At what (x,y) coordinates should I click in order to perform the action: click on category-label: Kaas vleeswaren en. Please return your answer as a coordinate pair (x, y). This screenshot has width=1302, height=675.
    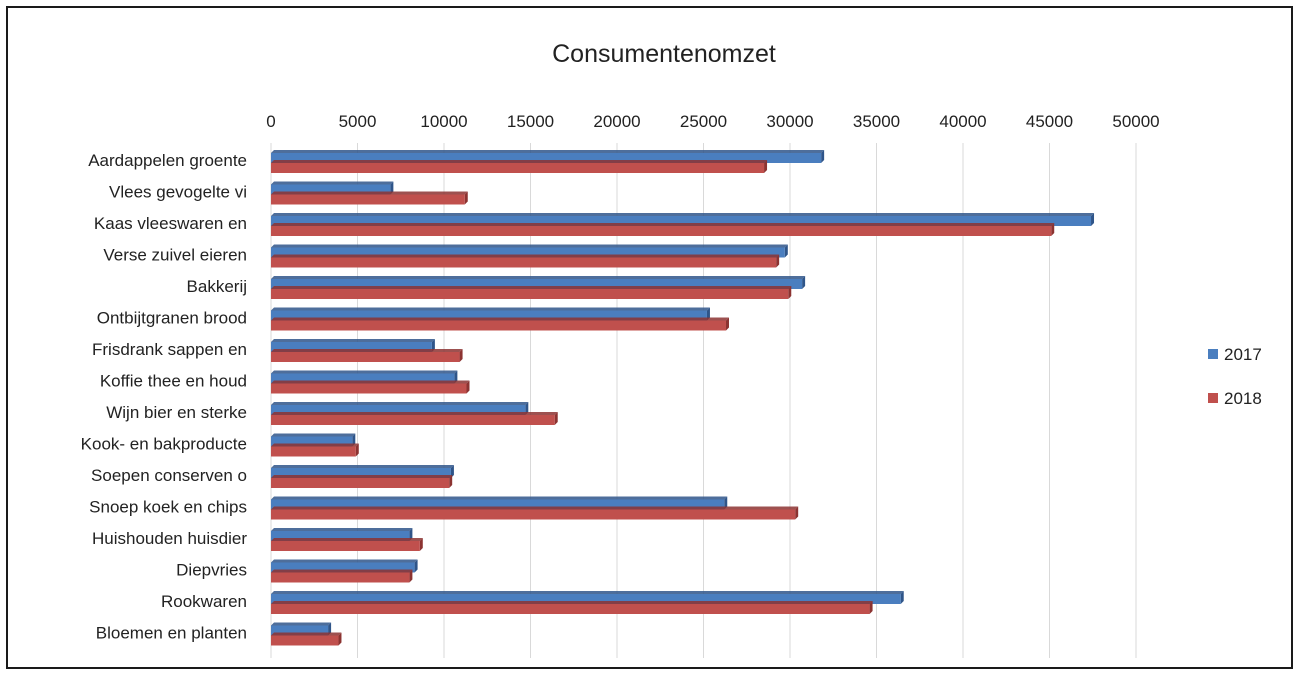
    Looking at the image, I should click on (170, 223).